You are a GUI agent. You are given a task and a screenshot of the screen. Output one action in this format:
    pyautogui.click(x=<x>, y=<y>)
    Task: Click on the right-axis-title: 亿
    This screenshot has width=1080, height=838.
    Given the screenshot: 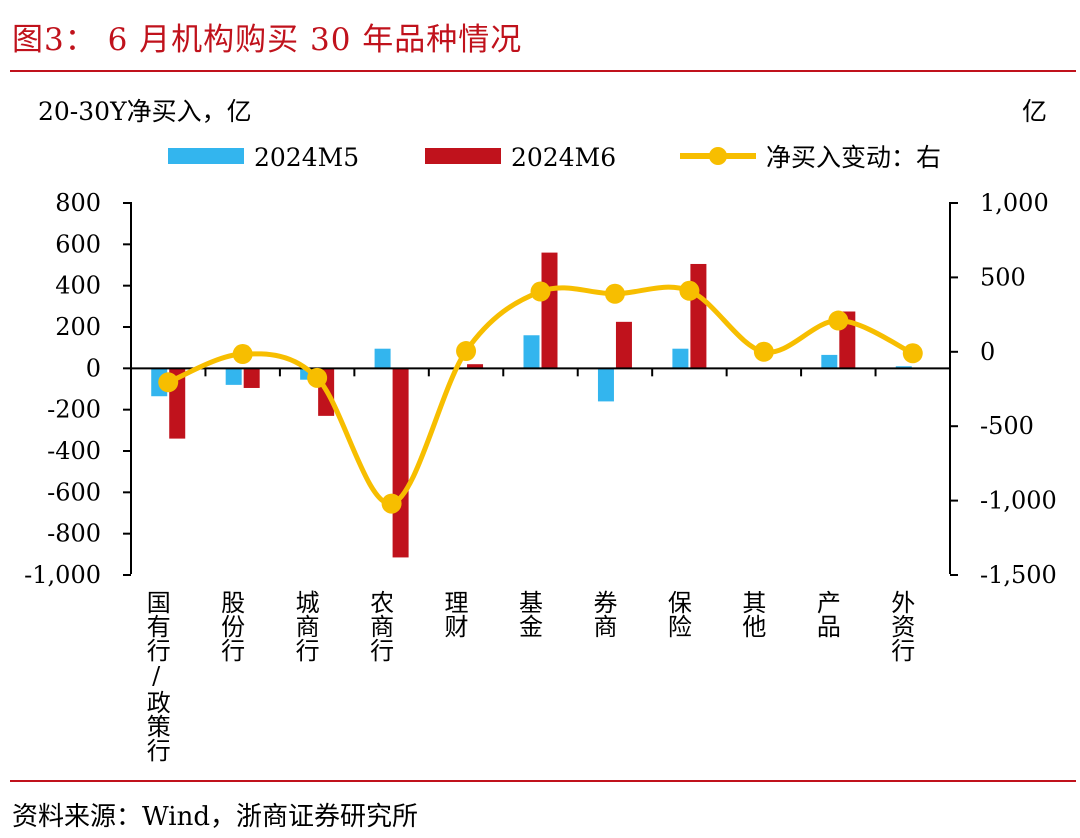 What is the action you would take?
    pyautogui.click(x=1034, y=111)
    